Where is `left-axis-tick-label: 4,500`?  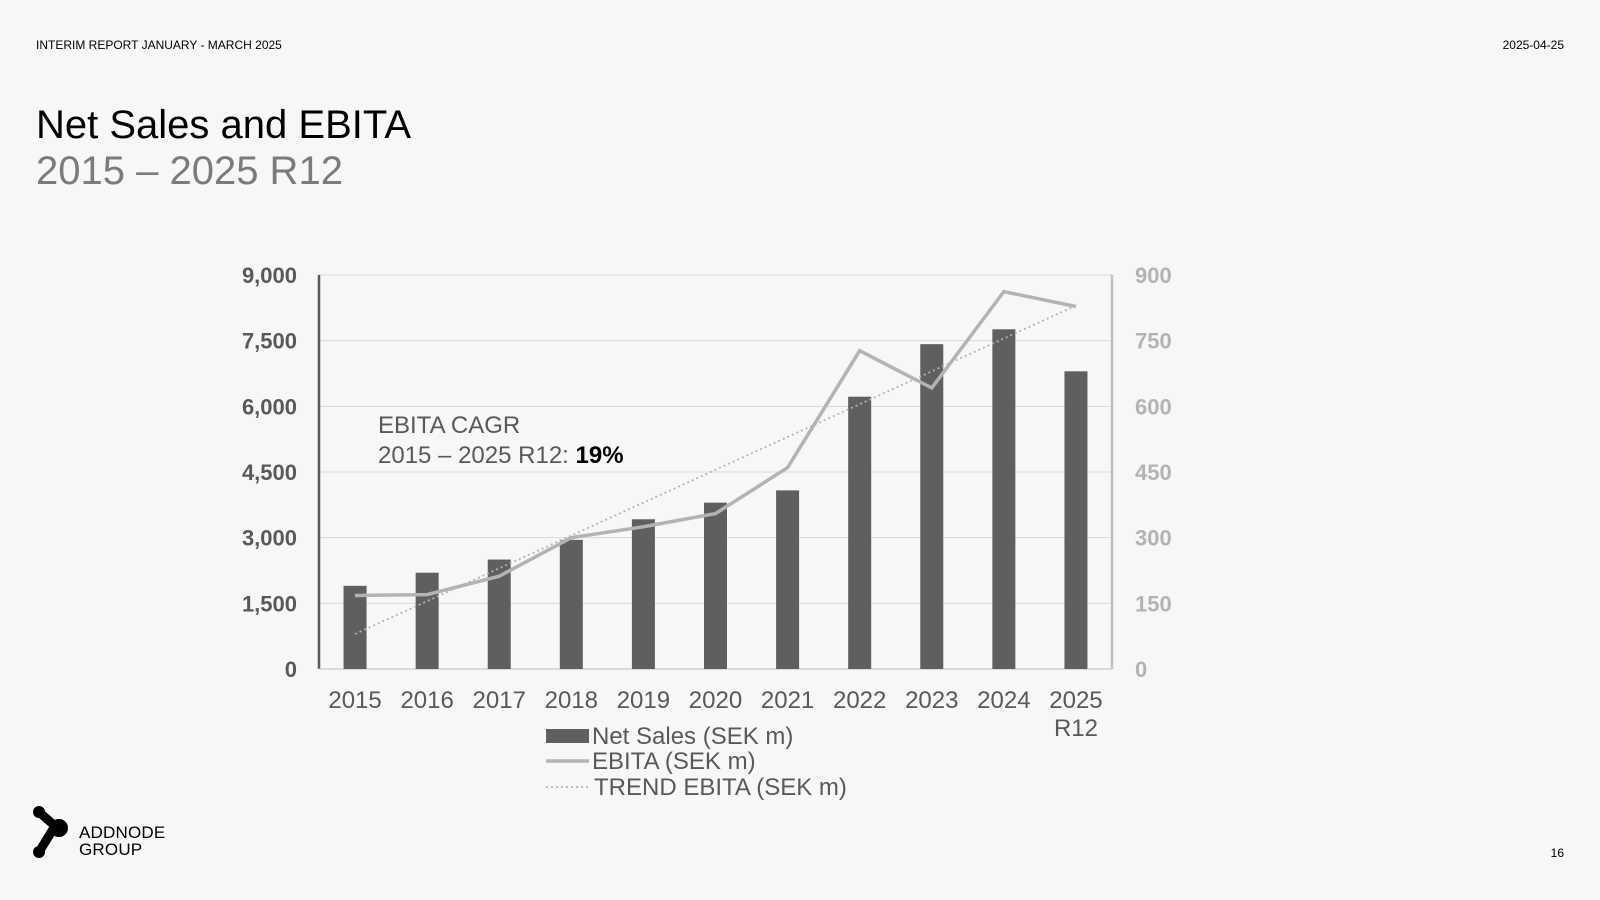 left-axis-tick-label: 4,500 is located at coordinates (269, 472).